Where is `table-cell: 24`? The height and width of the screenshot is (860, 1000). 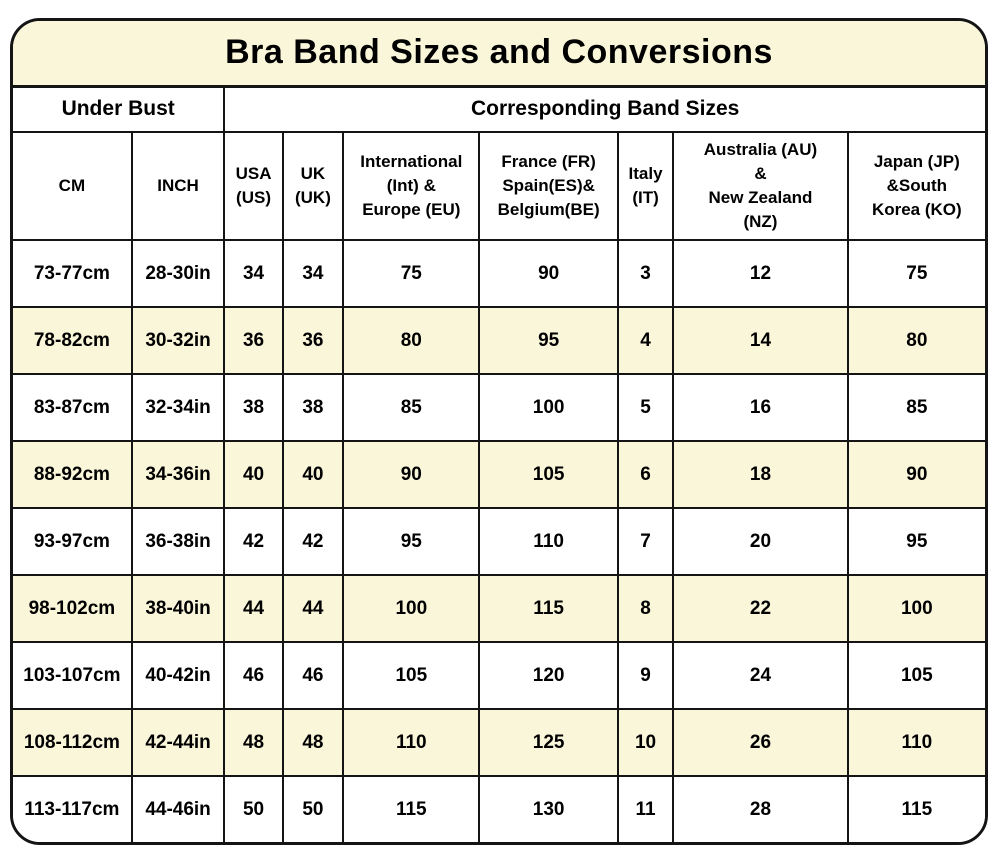
table-cell: 24 is located at coordinates (760, 675).